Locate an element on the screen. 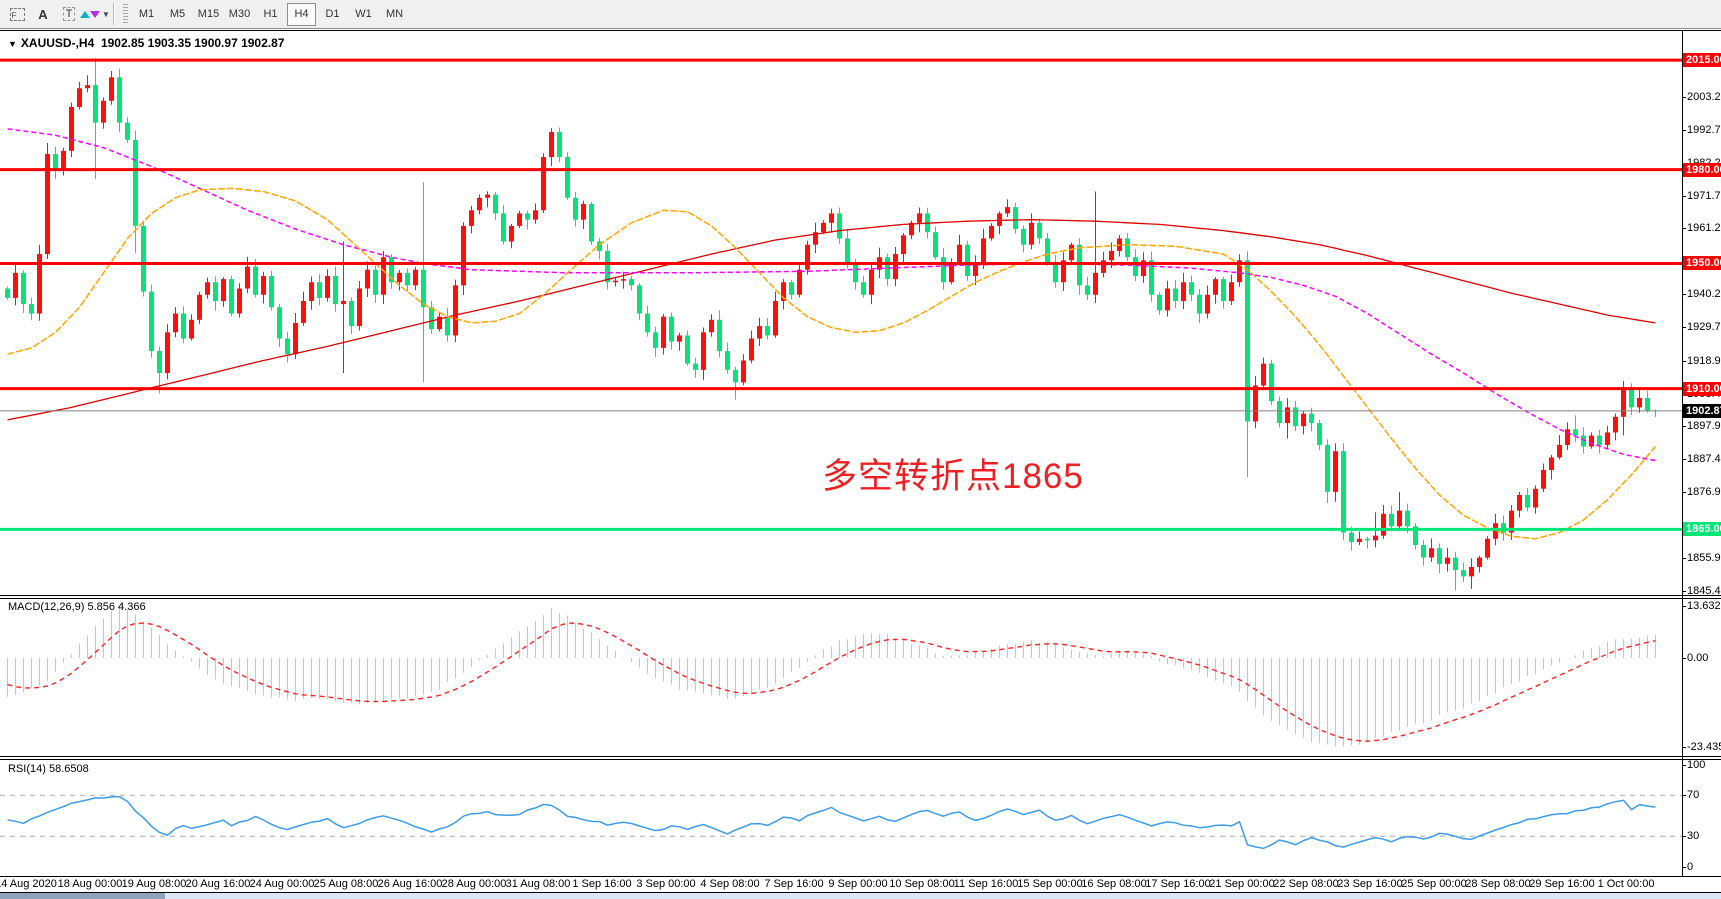 The height and width of the screenshot is (899, 1721). time-label: 7 Sep 16:00 is located at coordinates (794, 884).